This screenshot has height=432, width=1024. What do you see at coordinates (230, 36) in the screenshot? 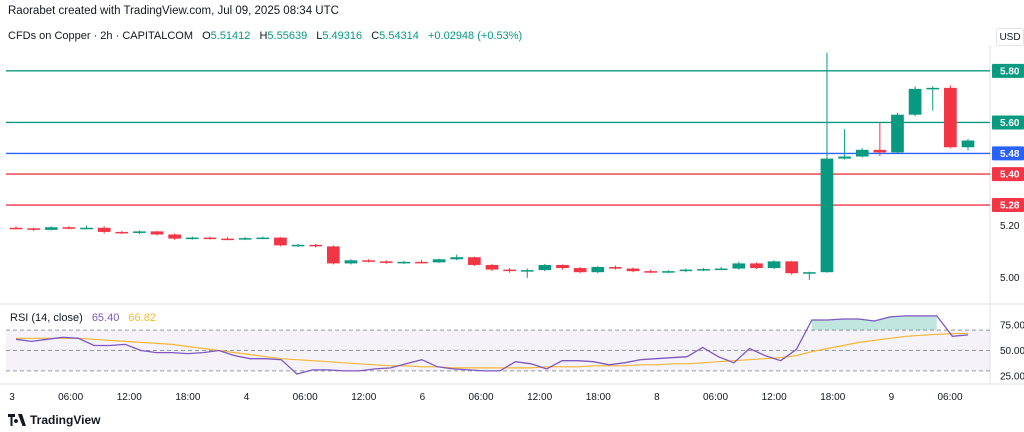
I see `open-value: 5.51412` at bounding box center [230, 36].